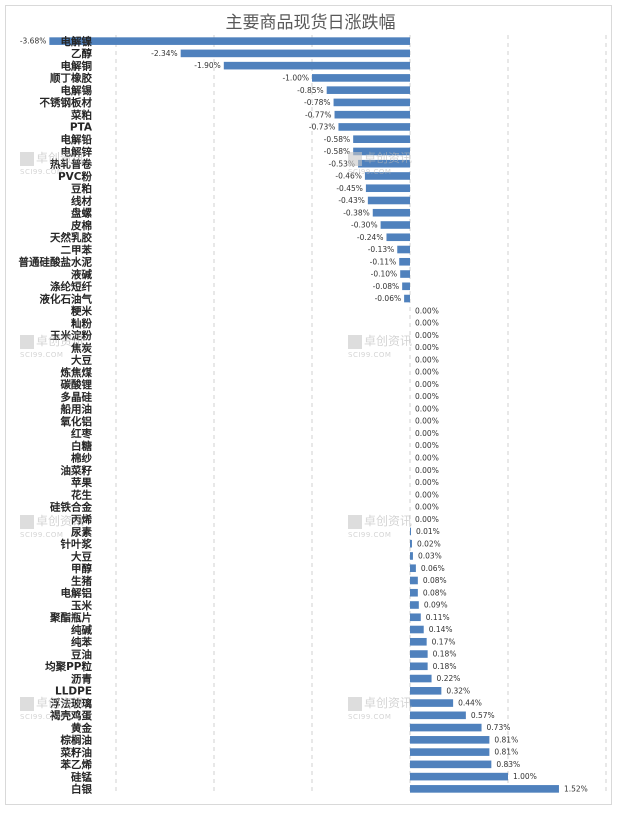 This screenshot has height=813, width=621. Describe the element at coordinates (71, 78) in the screenshot. I see `category-label: 顺丁橡胶` at that location.